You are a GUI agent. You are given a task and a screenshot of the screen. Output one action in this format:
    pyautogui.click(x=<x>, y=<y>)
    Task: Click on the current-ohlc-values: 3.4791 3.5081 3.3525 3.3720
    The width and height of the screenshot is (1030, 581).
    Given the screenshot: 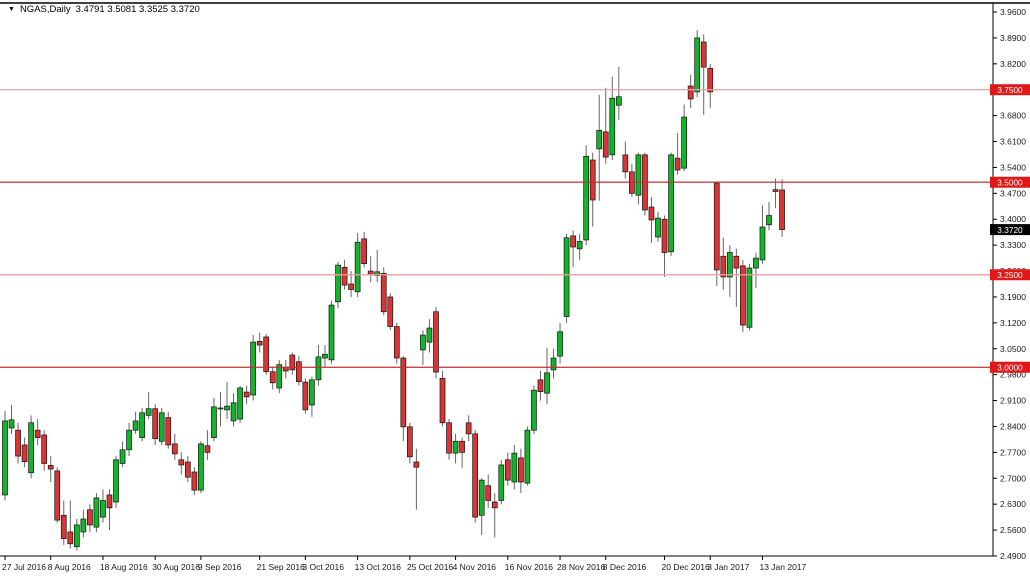 What is the action you would take?
    pyautogui.click(x=137, y=9)
    